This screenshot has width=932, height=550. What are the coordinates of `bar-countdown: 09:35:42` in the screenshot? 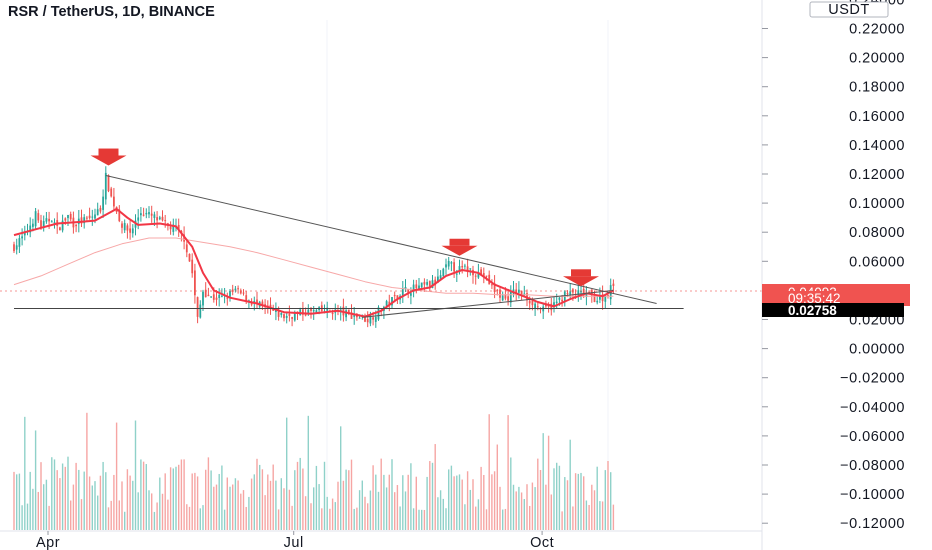 It's located at (814, 298).